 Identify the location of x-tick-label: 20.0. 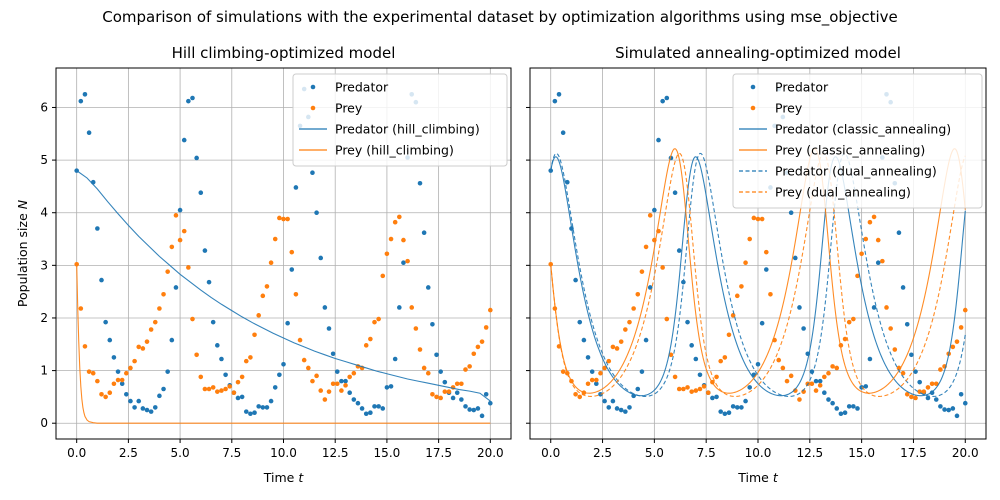
(965, 453).